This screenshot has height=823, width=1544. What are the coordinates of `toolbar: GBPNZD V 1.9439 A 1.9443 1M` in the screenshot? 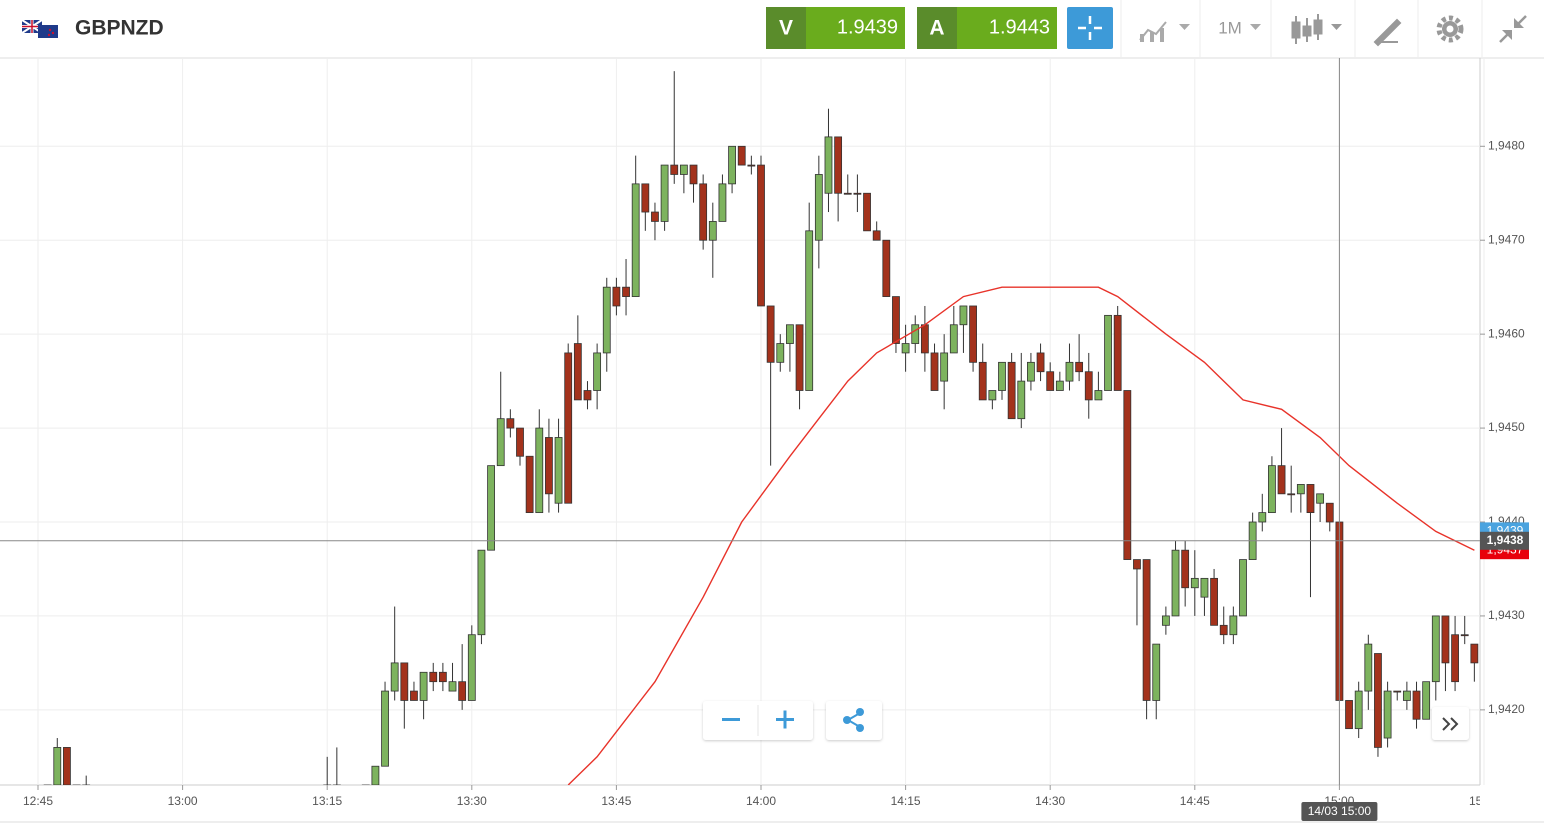 It's located at (772, 29).